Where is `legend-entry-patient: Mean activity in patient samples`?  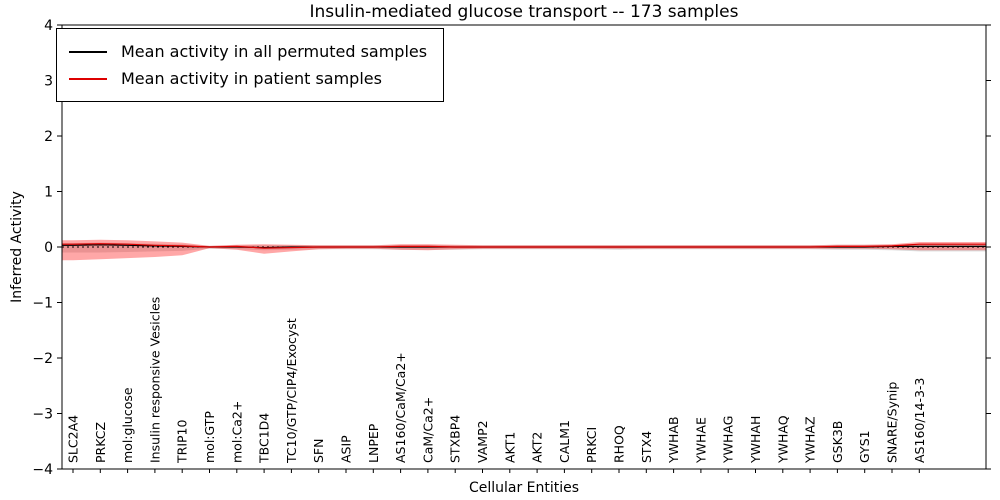 legend-entry-patient: Mean activity in patient samples is located at coordinates (248, 78).